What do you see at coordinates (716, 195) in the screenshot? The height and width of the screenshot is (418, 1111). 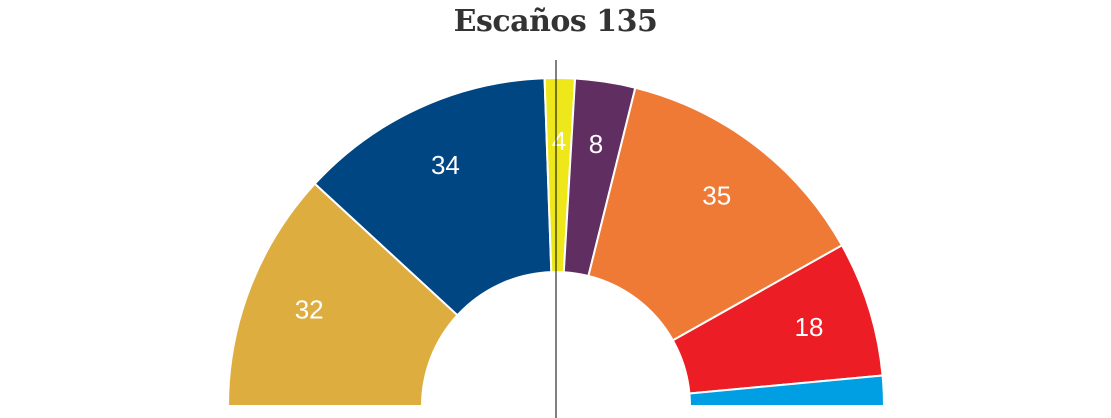 I see `slice-label-4: 35` at bounding box center [716, 195].